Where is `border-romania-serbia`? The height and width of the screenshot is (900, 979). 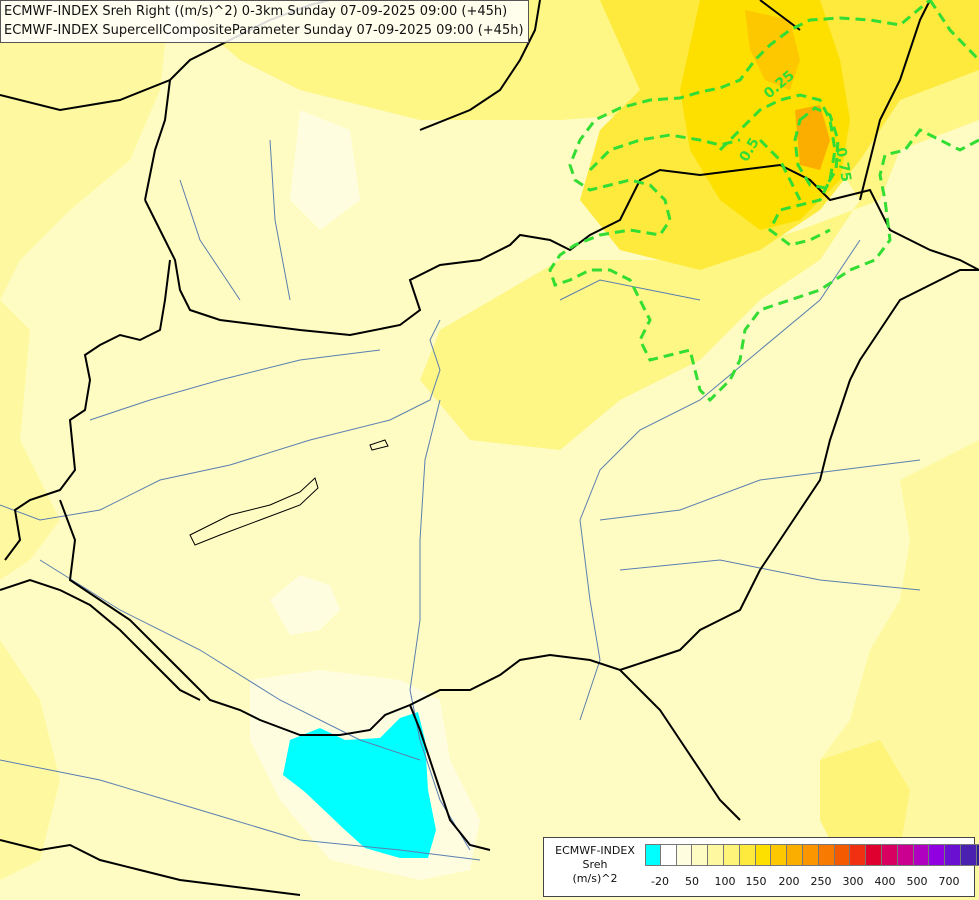
border-romania-serbia is located at coordinates (680, 745).